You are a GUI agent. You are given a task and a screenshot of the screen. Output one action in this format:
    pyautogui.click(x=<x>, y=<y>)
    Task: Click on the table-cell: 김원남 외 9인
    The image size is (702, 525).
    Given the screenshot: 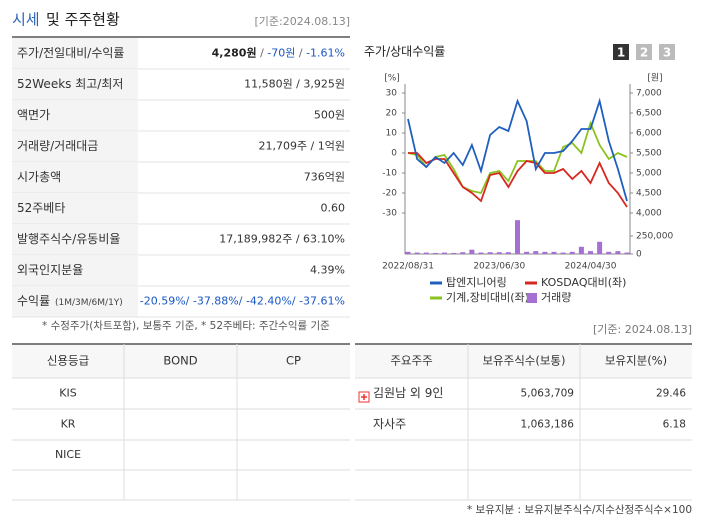 What is the action you would take?
    pyautogui.click(x=408, y=393)
    